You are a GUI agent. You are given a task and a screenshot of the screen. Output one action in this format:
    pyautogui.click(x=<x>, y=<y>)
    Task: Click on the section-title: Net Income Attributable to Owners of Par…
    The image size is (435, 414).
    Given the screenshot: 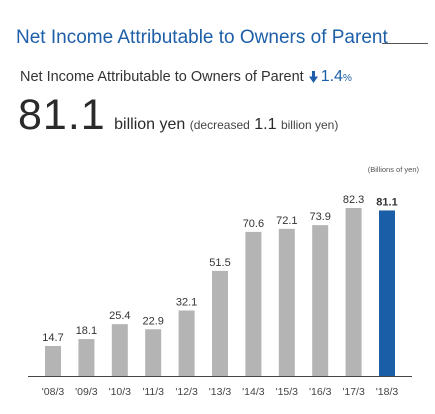 What is the action you would take?
    pyautogui.click(x=202, y=37)
    